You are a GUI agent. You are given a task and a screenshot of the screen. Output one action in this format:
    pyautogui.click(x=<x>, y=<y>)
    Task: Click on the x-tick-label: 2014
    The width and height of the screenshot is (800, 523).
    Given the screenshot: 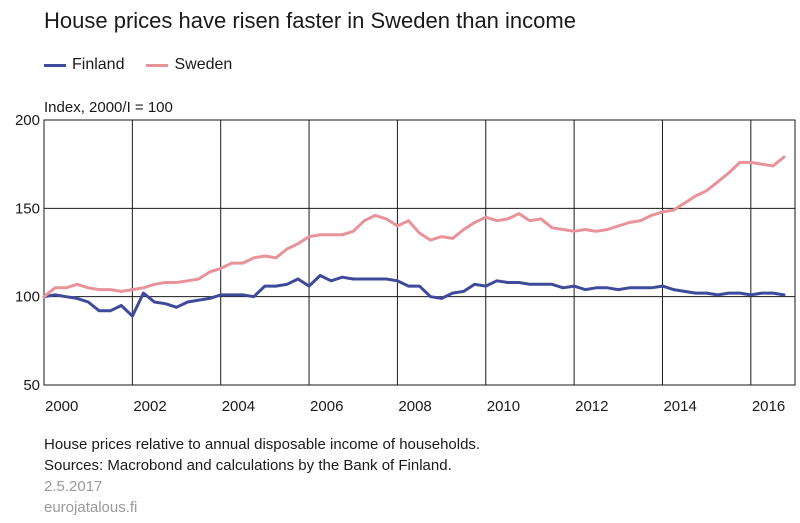 What is the action you would take?
    pyautogui.click(x=679, y=406)
    